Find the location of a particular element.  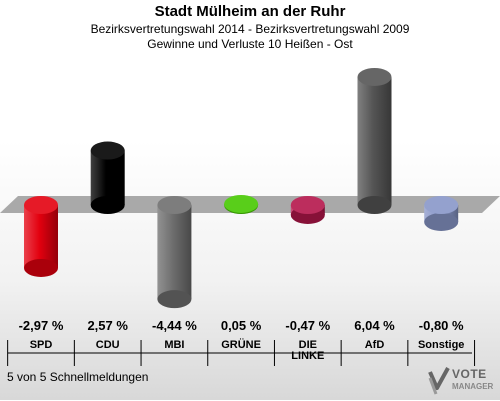

chart-title: Stadt Mülheim an der Ruhr is located at coordinates (250, 11).